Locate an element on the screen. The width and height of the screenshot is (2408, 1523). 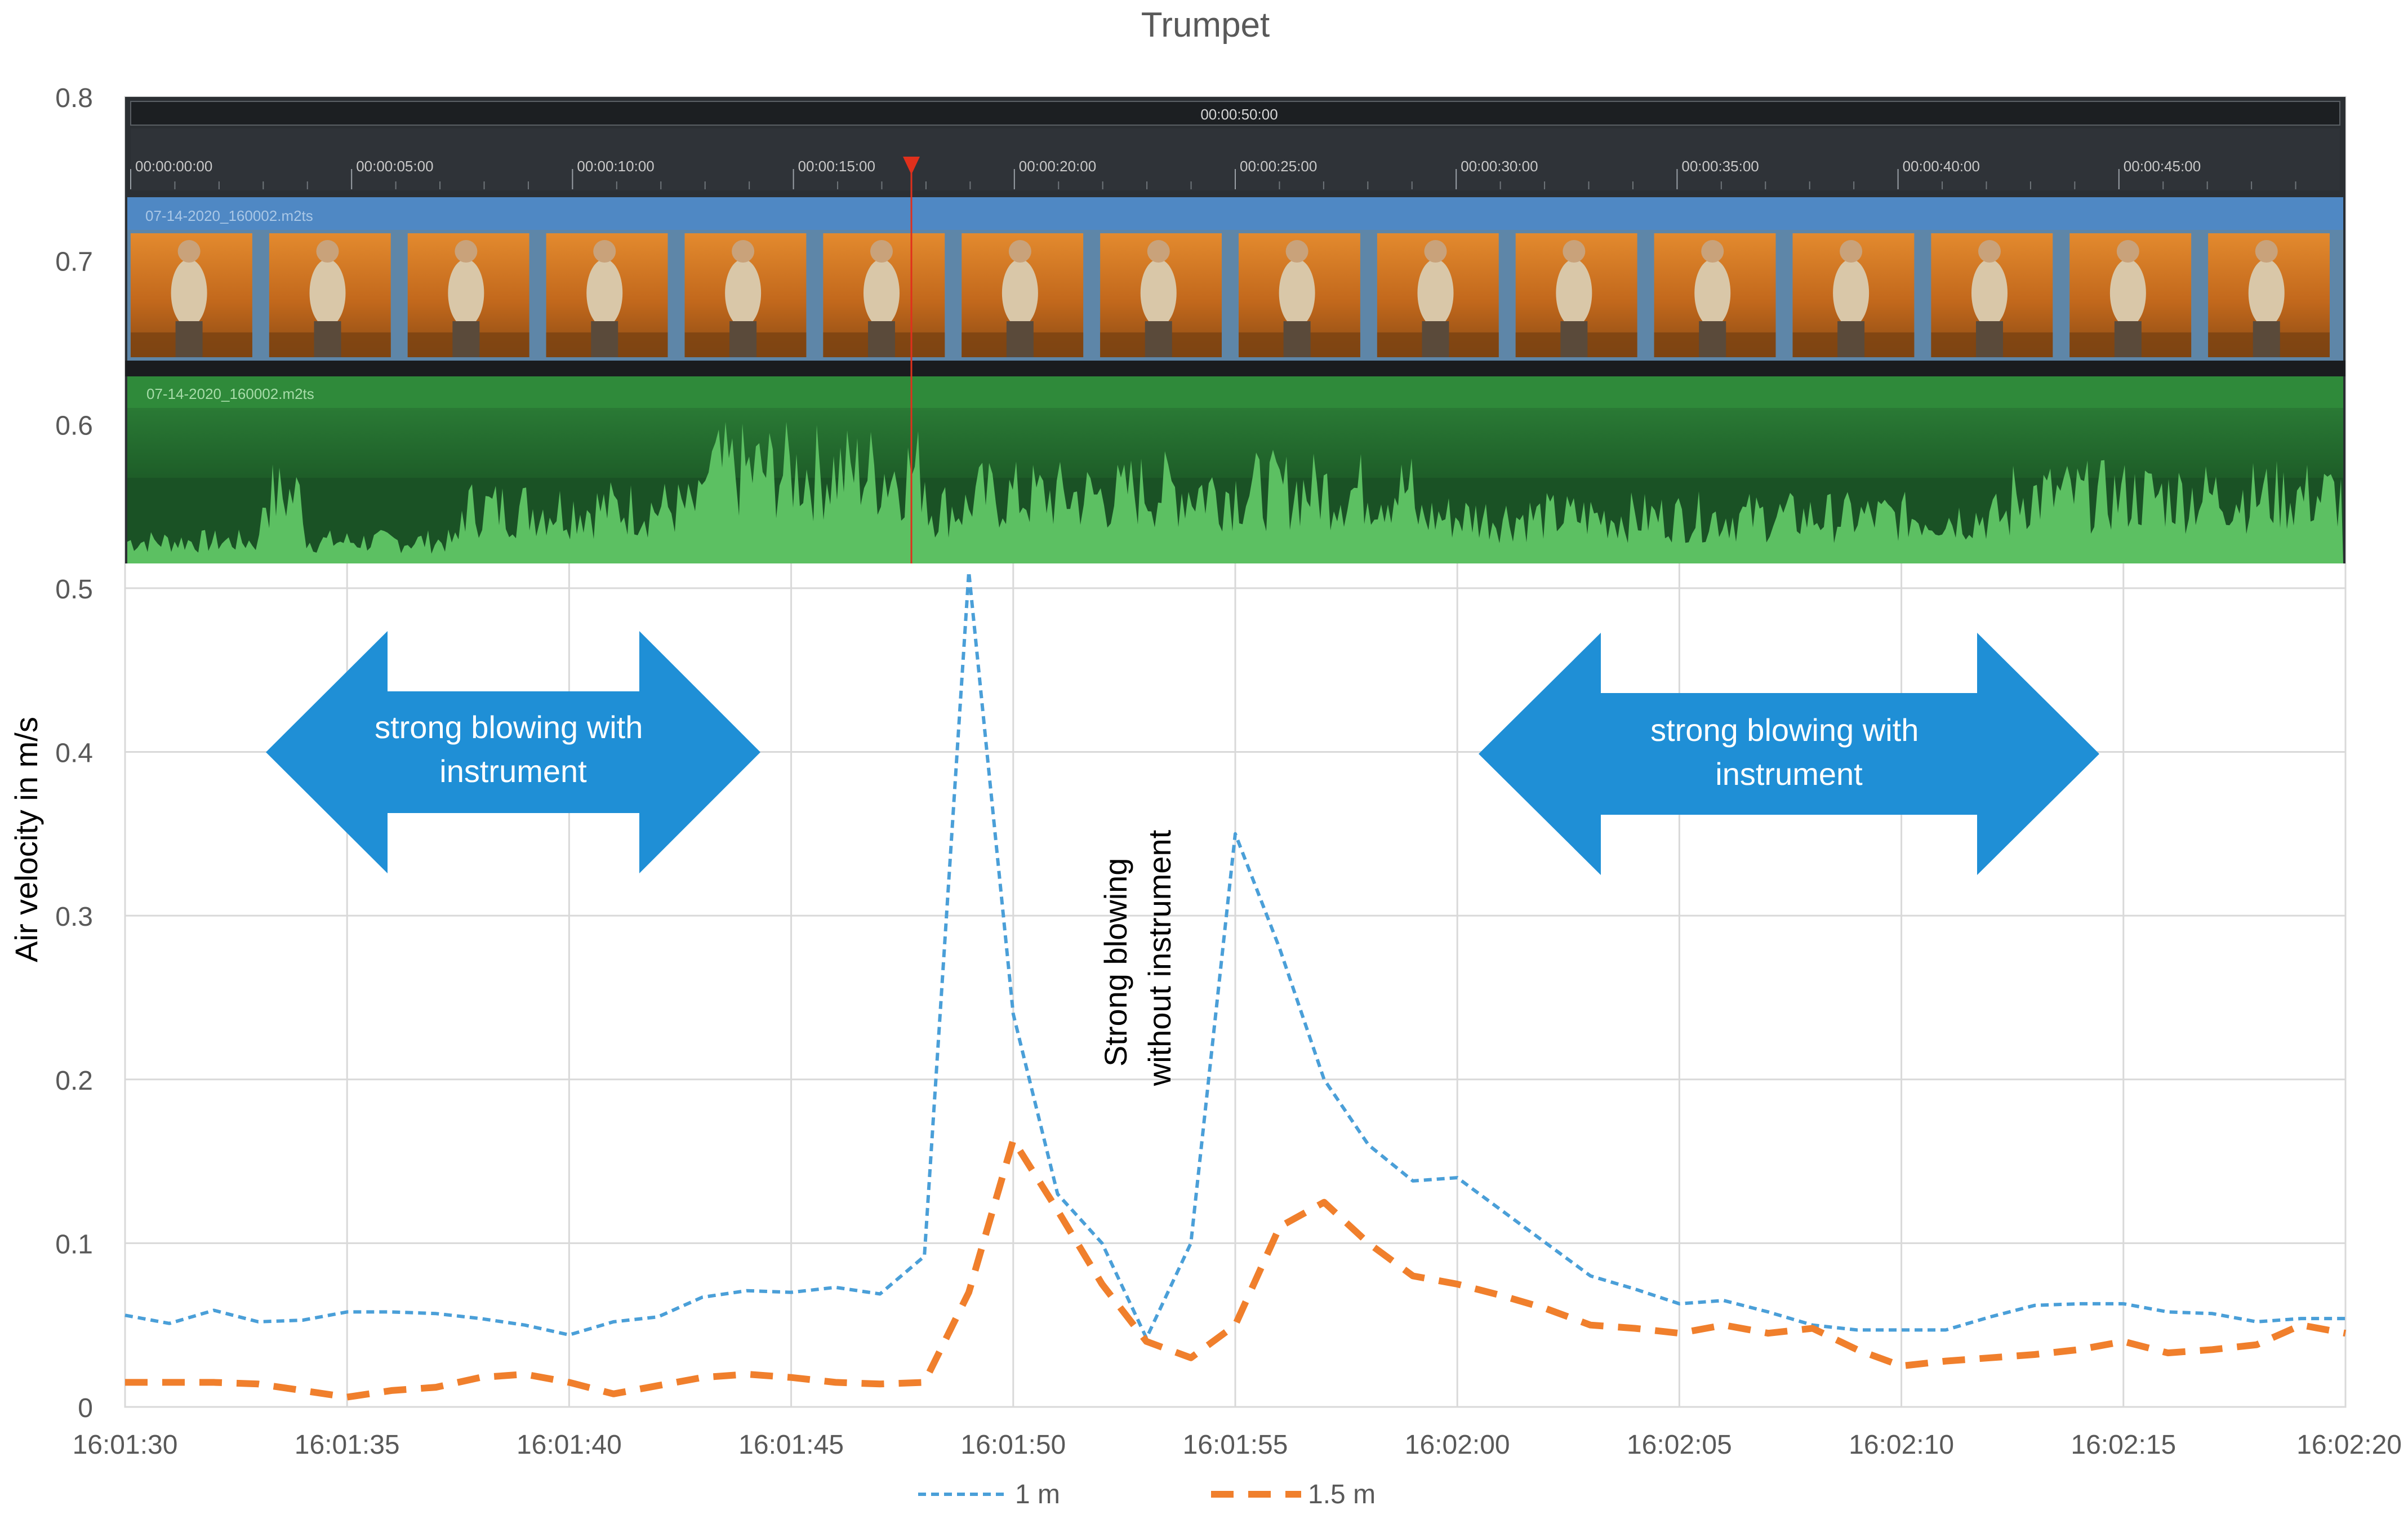
y-tick-label: 0.7 is located at coordinates (74, 262).